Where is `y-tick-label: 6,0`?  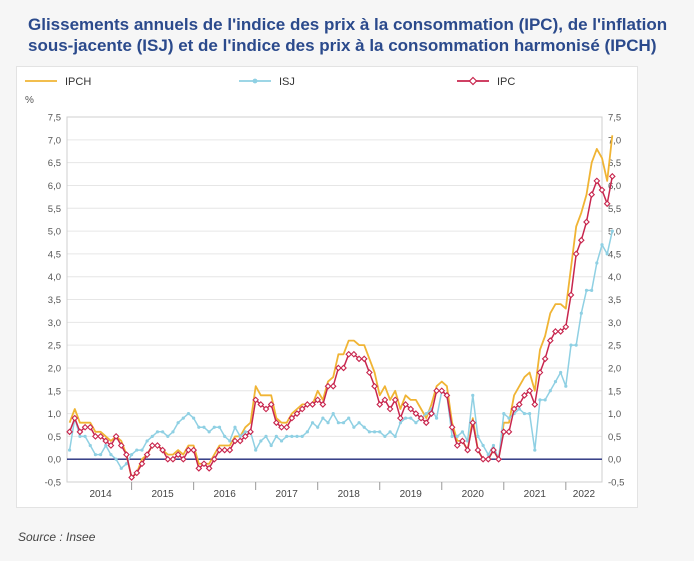 y-tick-label: 6,0 is located at coordinates (614, 186).